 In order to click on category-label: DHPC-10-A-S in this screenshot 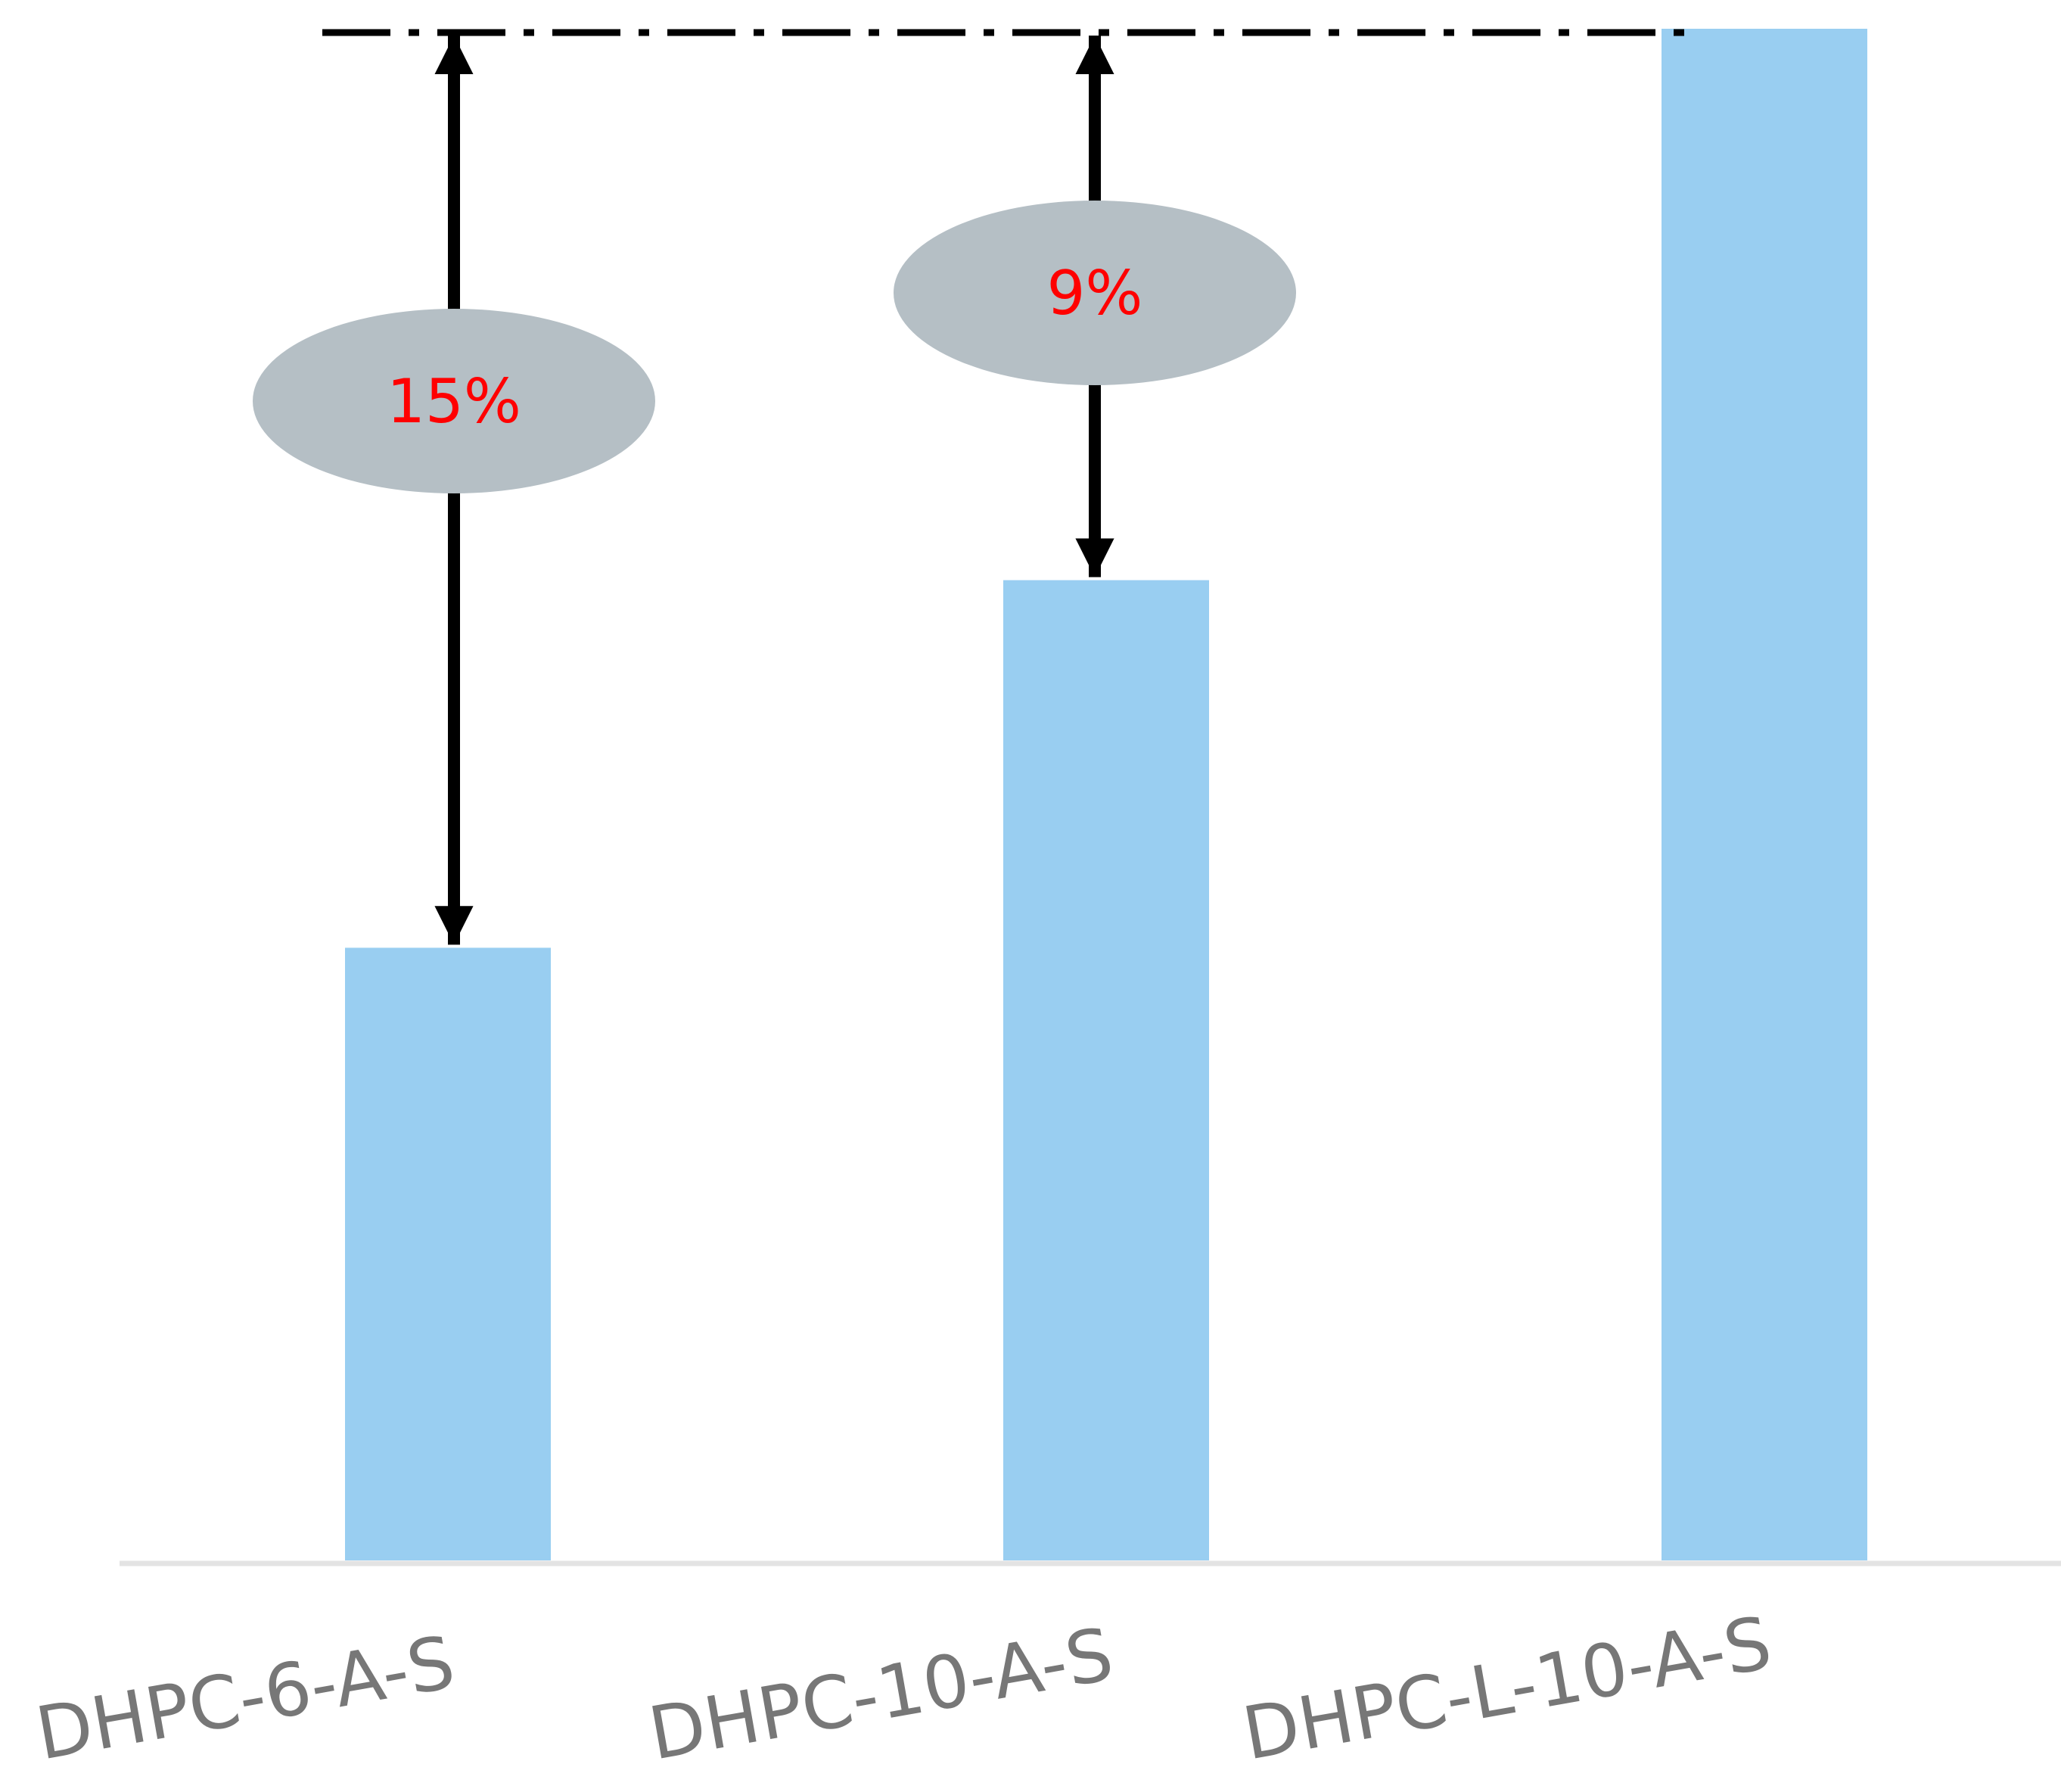, I will do `click(881, 1694)`.